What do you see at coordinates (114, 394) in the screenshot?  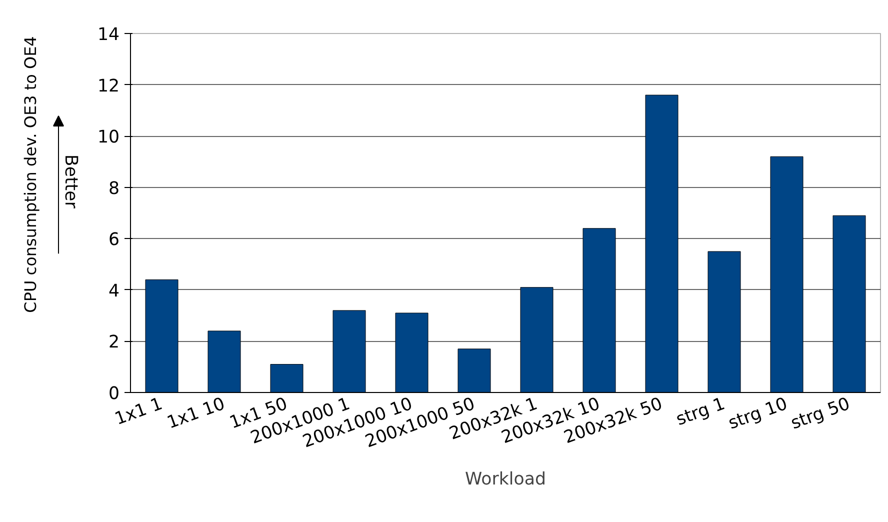 I see `y-tick-label: 0` at bounding box center [114, 394].